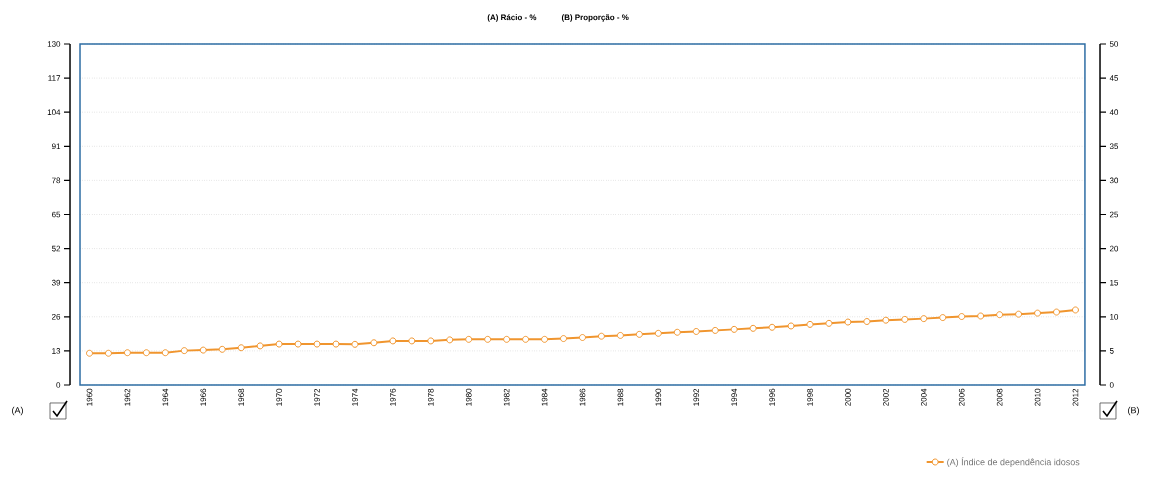  Describe the element at coordinates (1133, 411) in the screenshot. I see `text: (B)` at that location.